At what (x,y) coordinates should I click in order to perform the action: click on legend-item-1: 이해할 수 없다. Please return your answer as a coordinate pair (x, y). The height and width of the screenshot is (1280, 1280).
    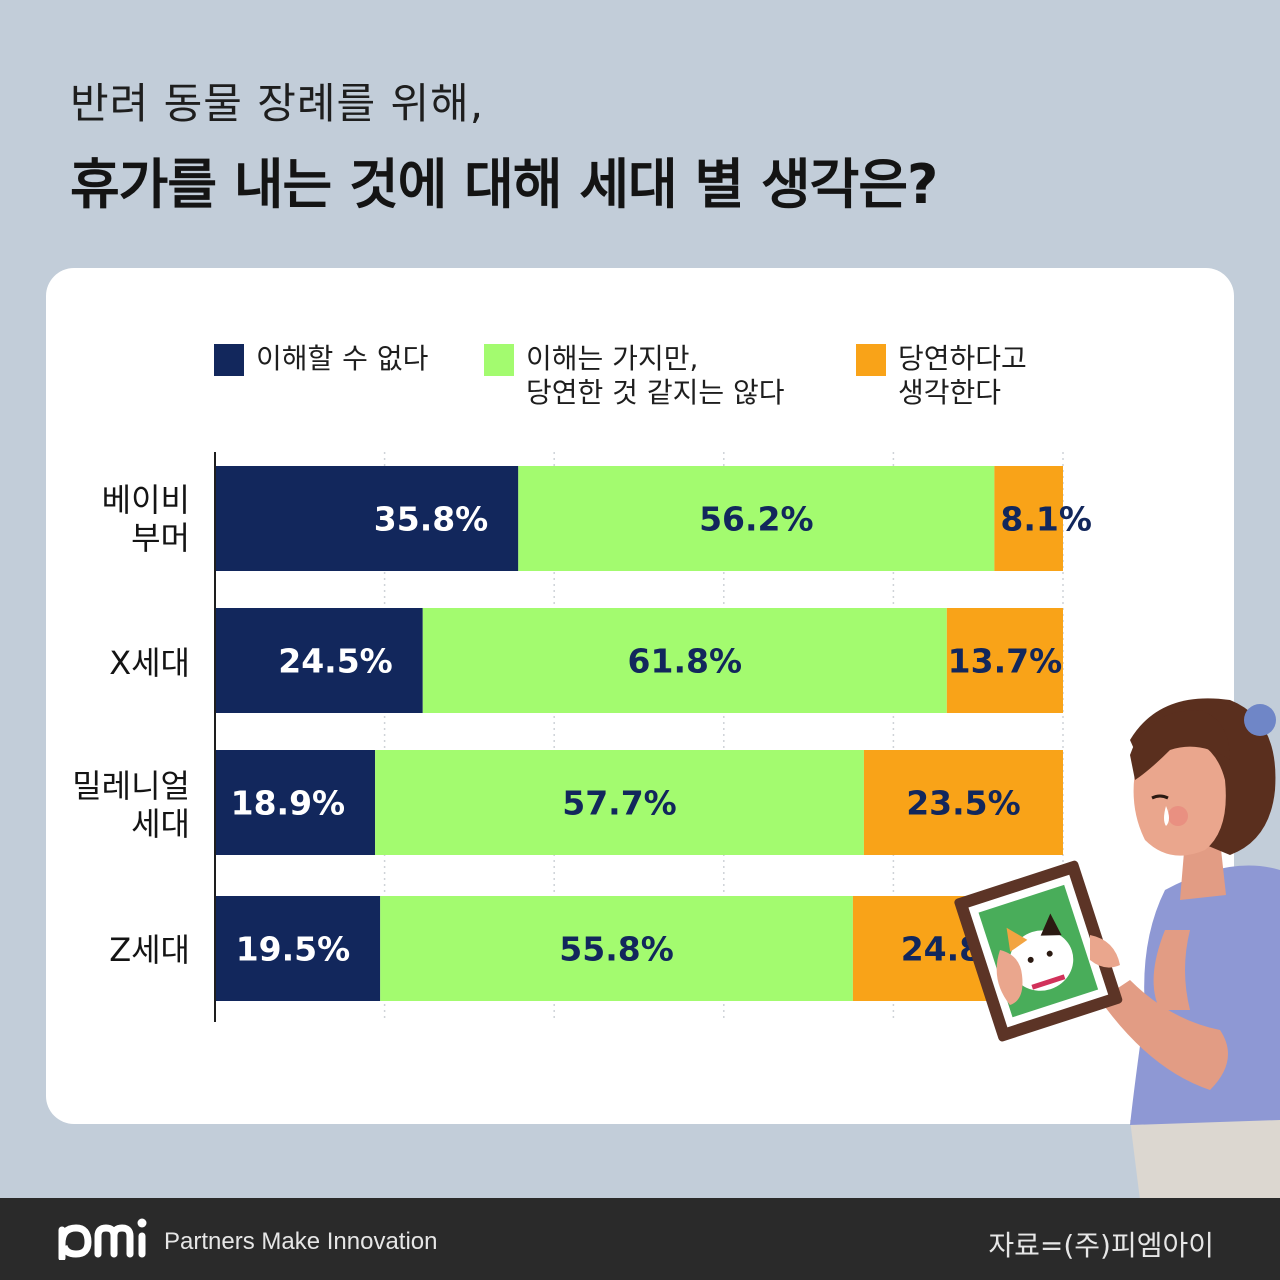
    Looking at the image, I should click on (321, 359).